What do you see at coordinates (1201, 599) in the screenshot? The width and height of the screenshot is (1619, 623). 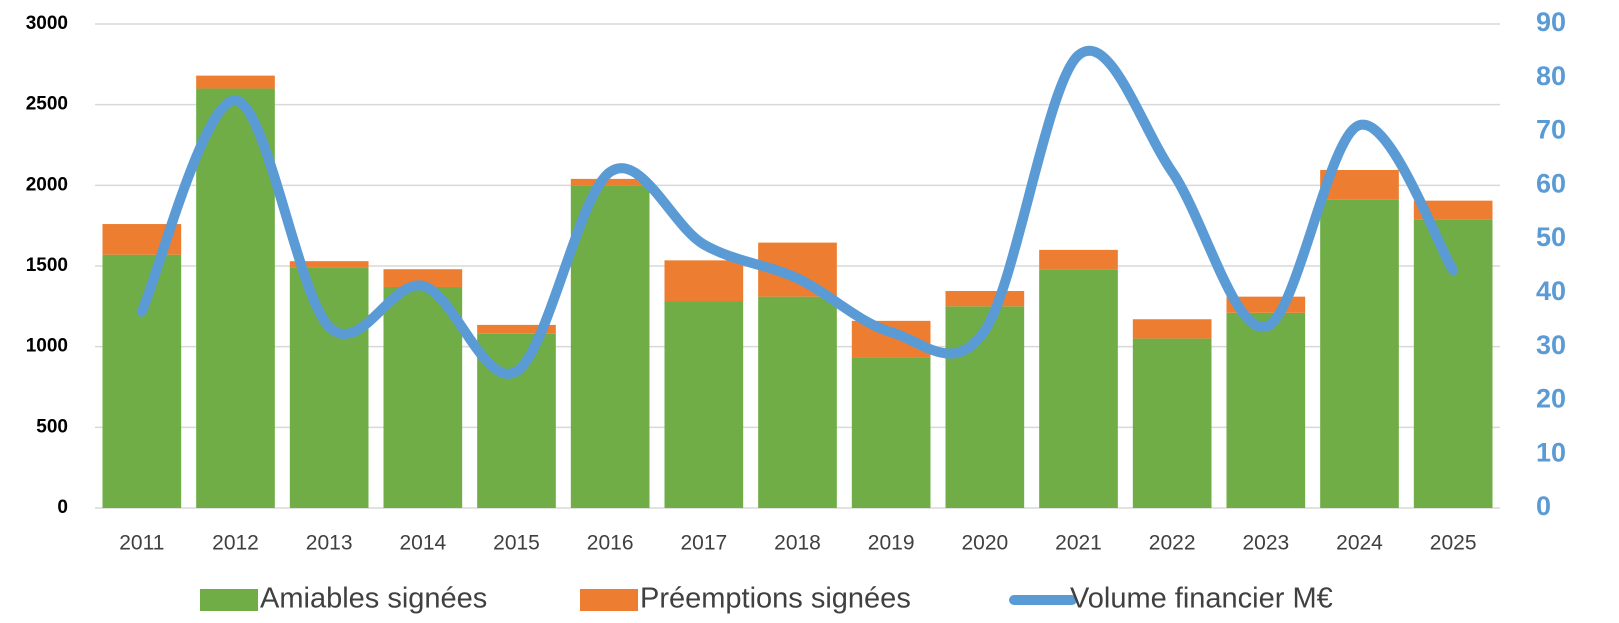 I see `legend-label: Volume financier M€` at bounding box center [1201, 599].